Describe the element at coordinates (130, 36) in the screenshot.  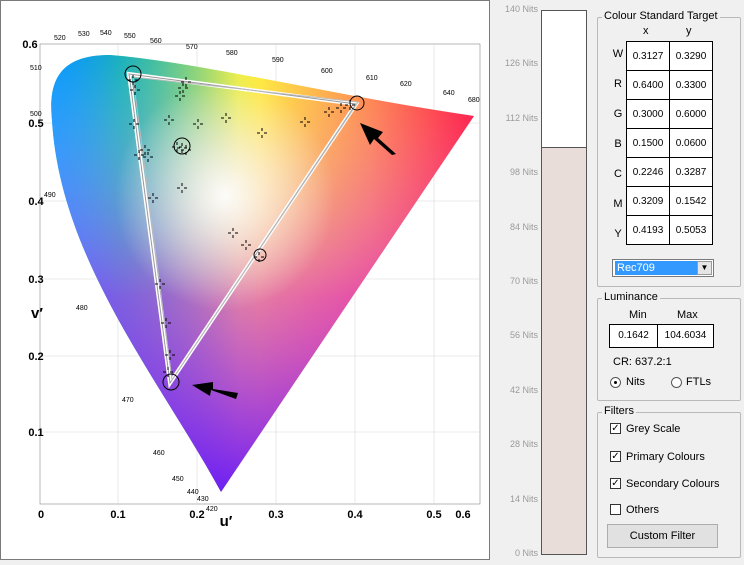
I see `svg-text: 550` at that location.